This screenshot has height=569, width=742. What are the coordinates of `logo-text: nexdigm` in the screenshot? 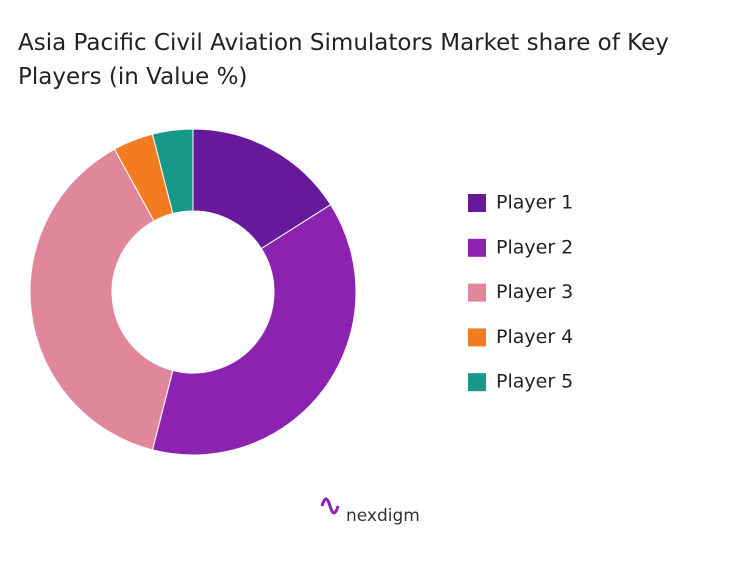 It's located at (383, 516).